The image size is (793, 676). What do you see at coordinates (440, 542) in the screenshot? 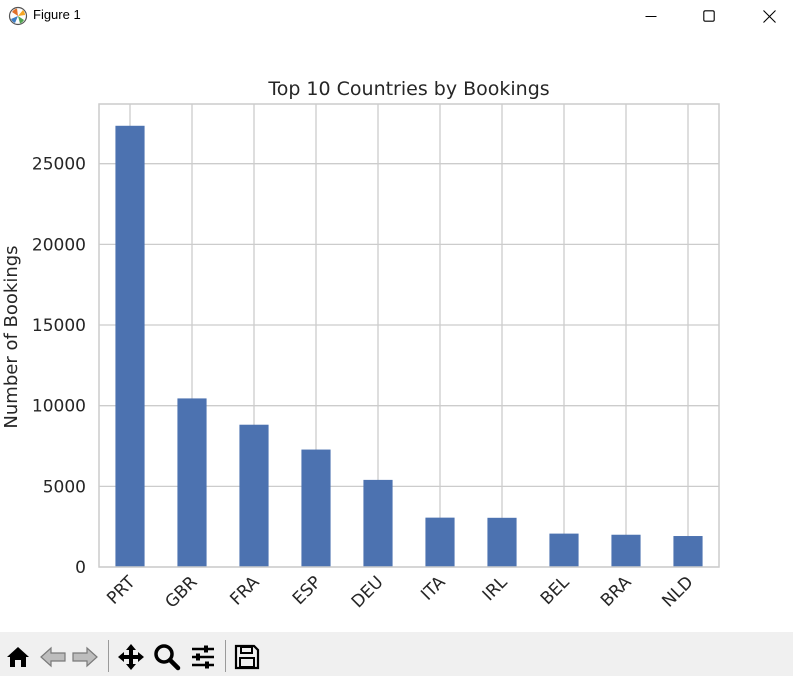
I see `bar-ita` at bounding box center [440, 542].